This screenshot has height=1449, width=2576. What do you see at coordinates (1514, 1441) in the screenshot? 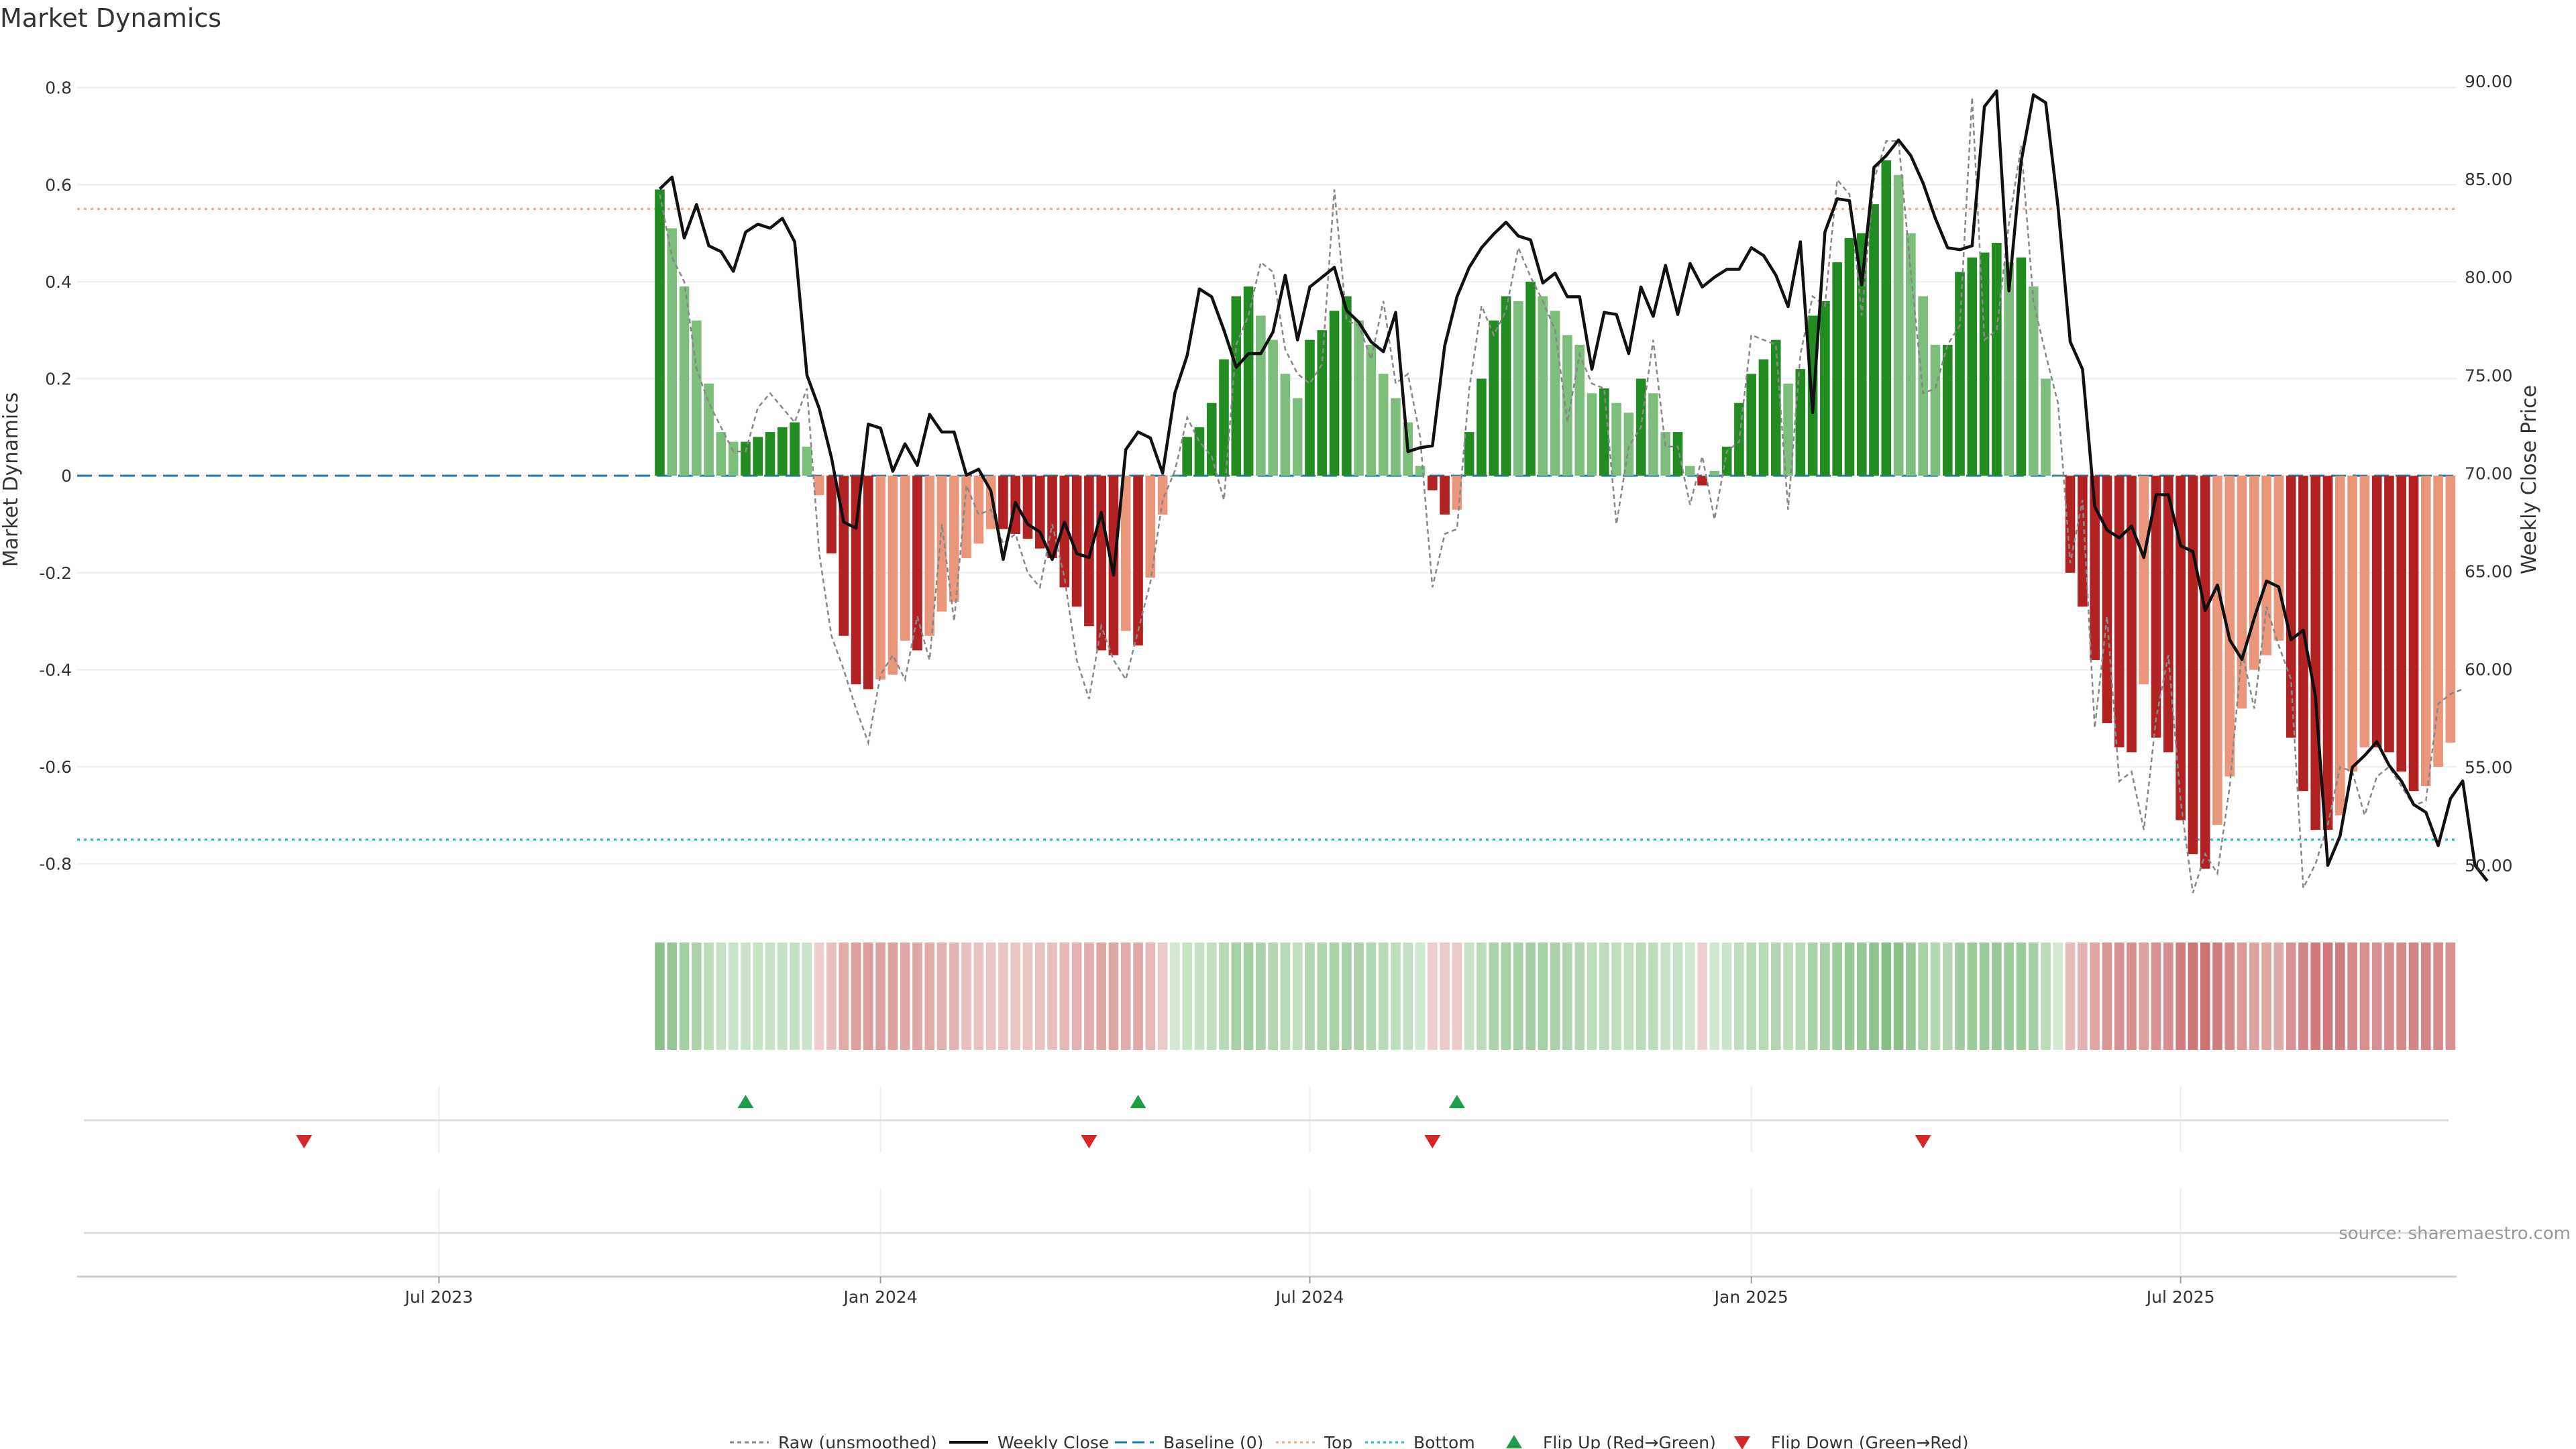
I see `legend-swatch-flip-up` at bounding box center [1514, 1441].